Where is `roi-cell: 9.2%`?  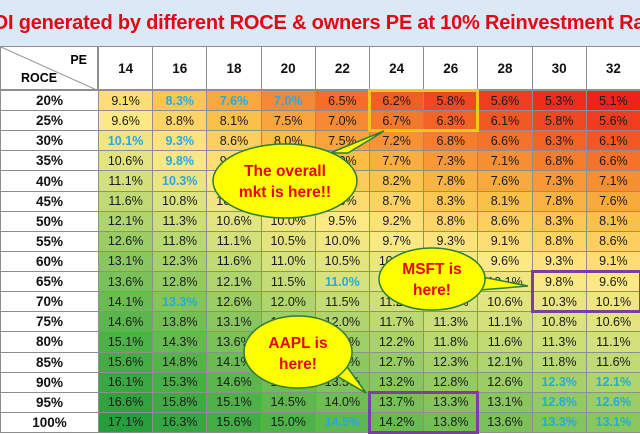
roi-cell: 9.2% is located at coordinates (397, 221).